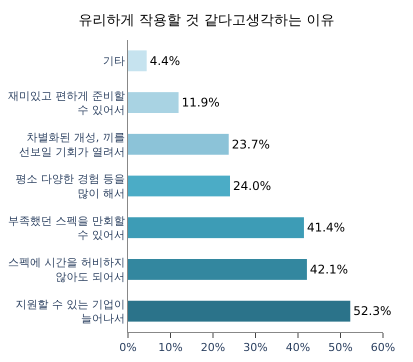 This screenshot has height=362, width=413. I want to click on data-label: 11.9%, so click(201, 103).